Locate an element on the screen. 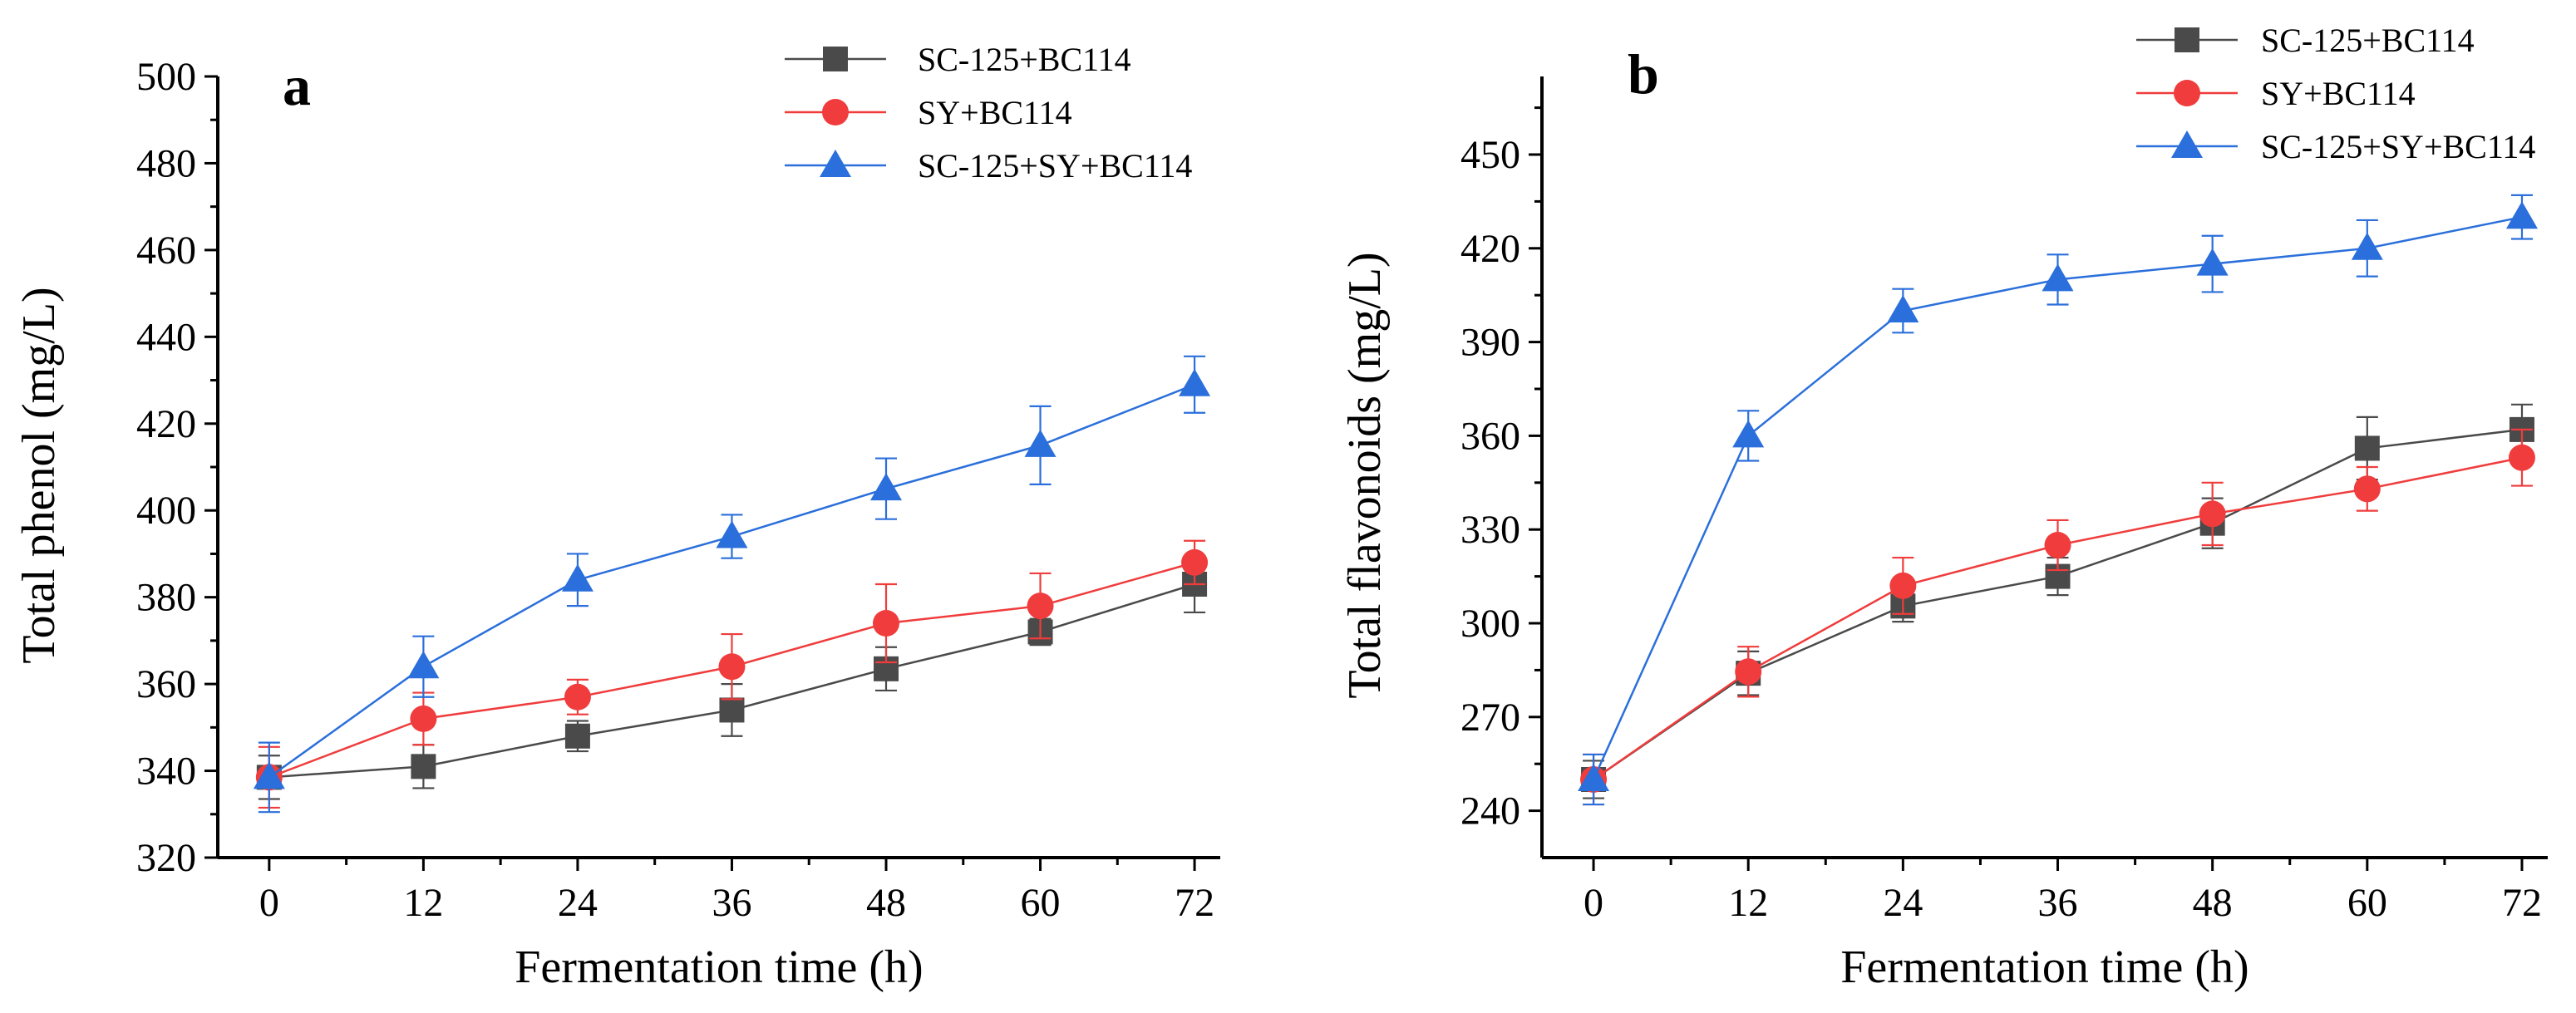  y-axis-title: Total flavonoids (mg/L) is located at coordinates (1365, 475).